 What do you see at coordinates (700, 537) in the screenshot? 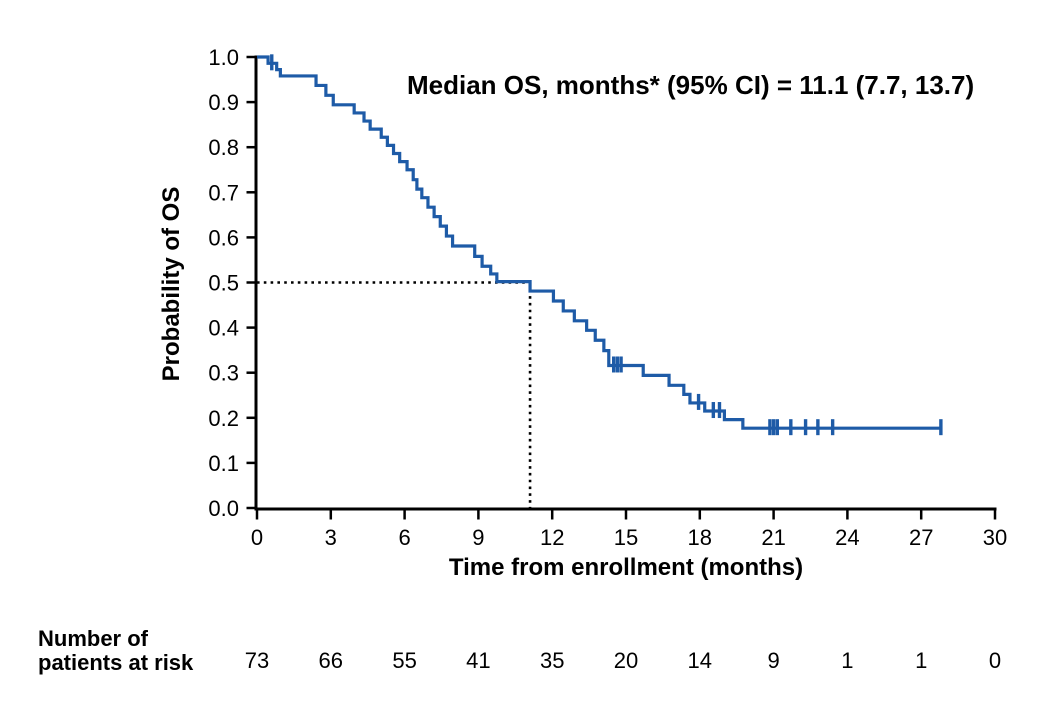
I see `x-tick-label: 18` at bounding box center [700, 537].